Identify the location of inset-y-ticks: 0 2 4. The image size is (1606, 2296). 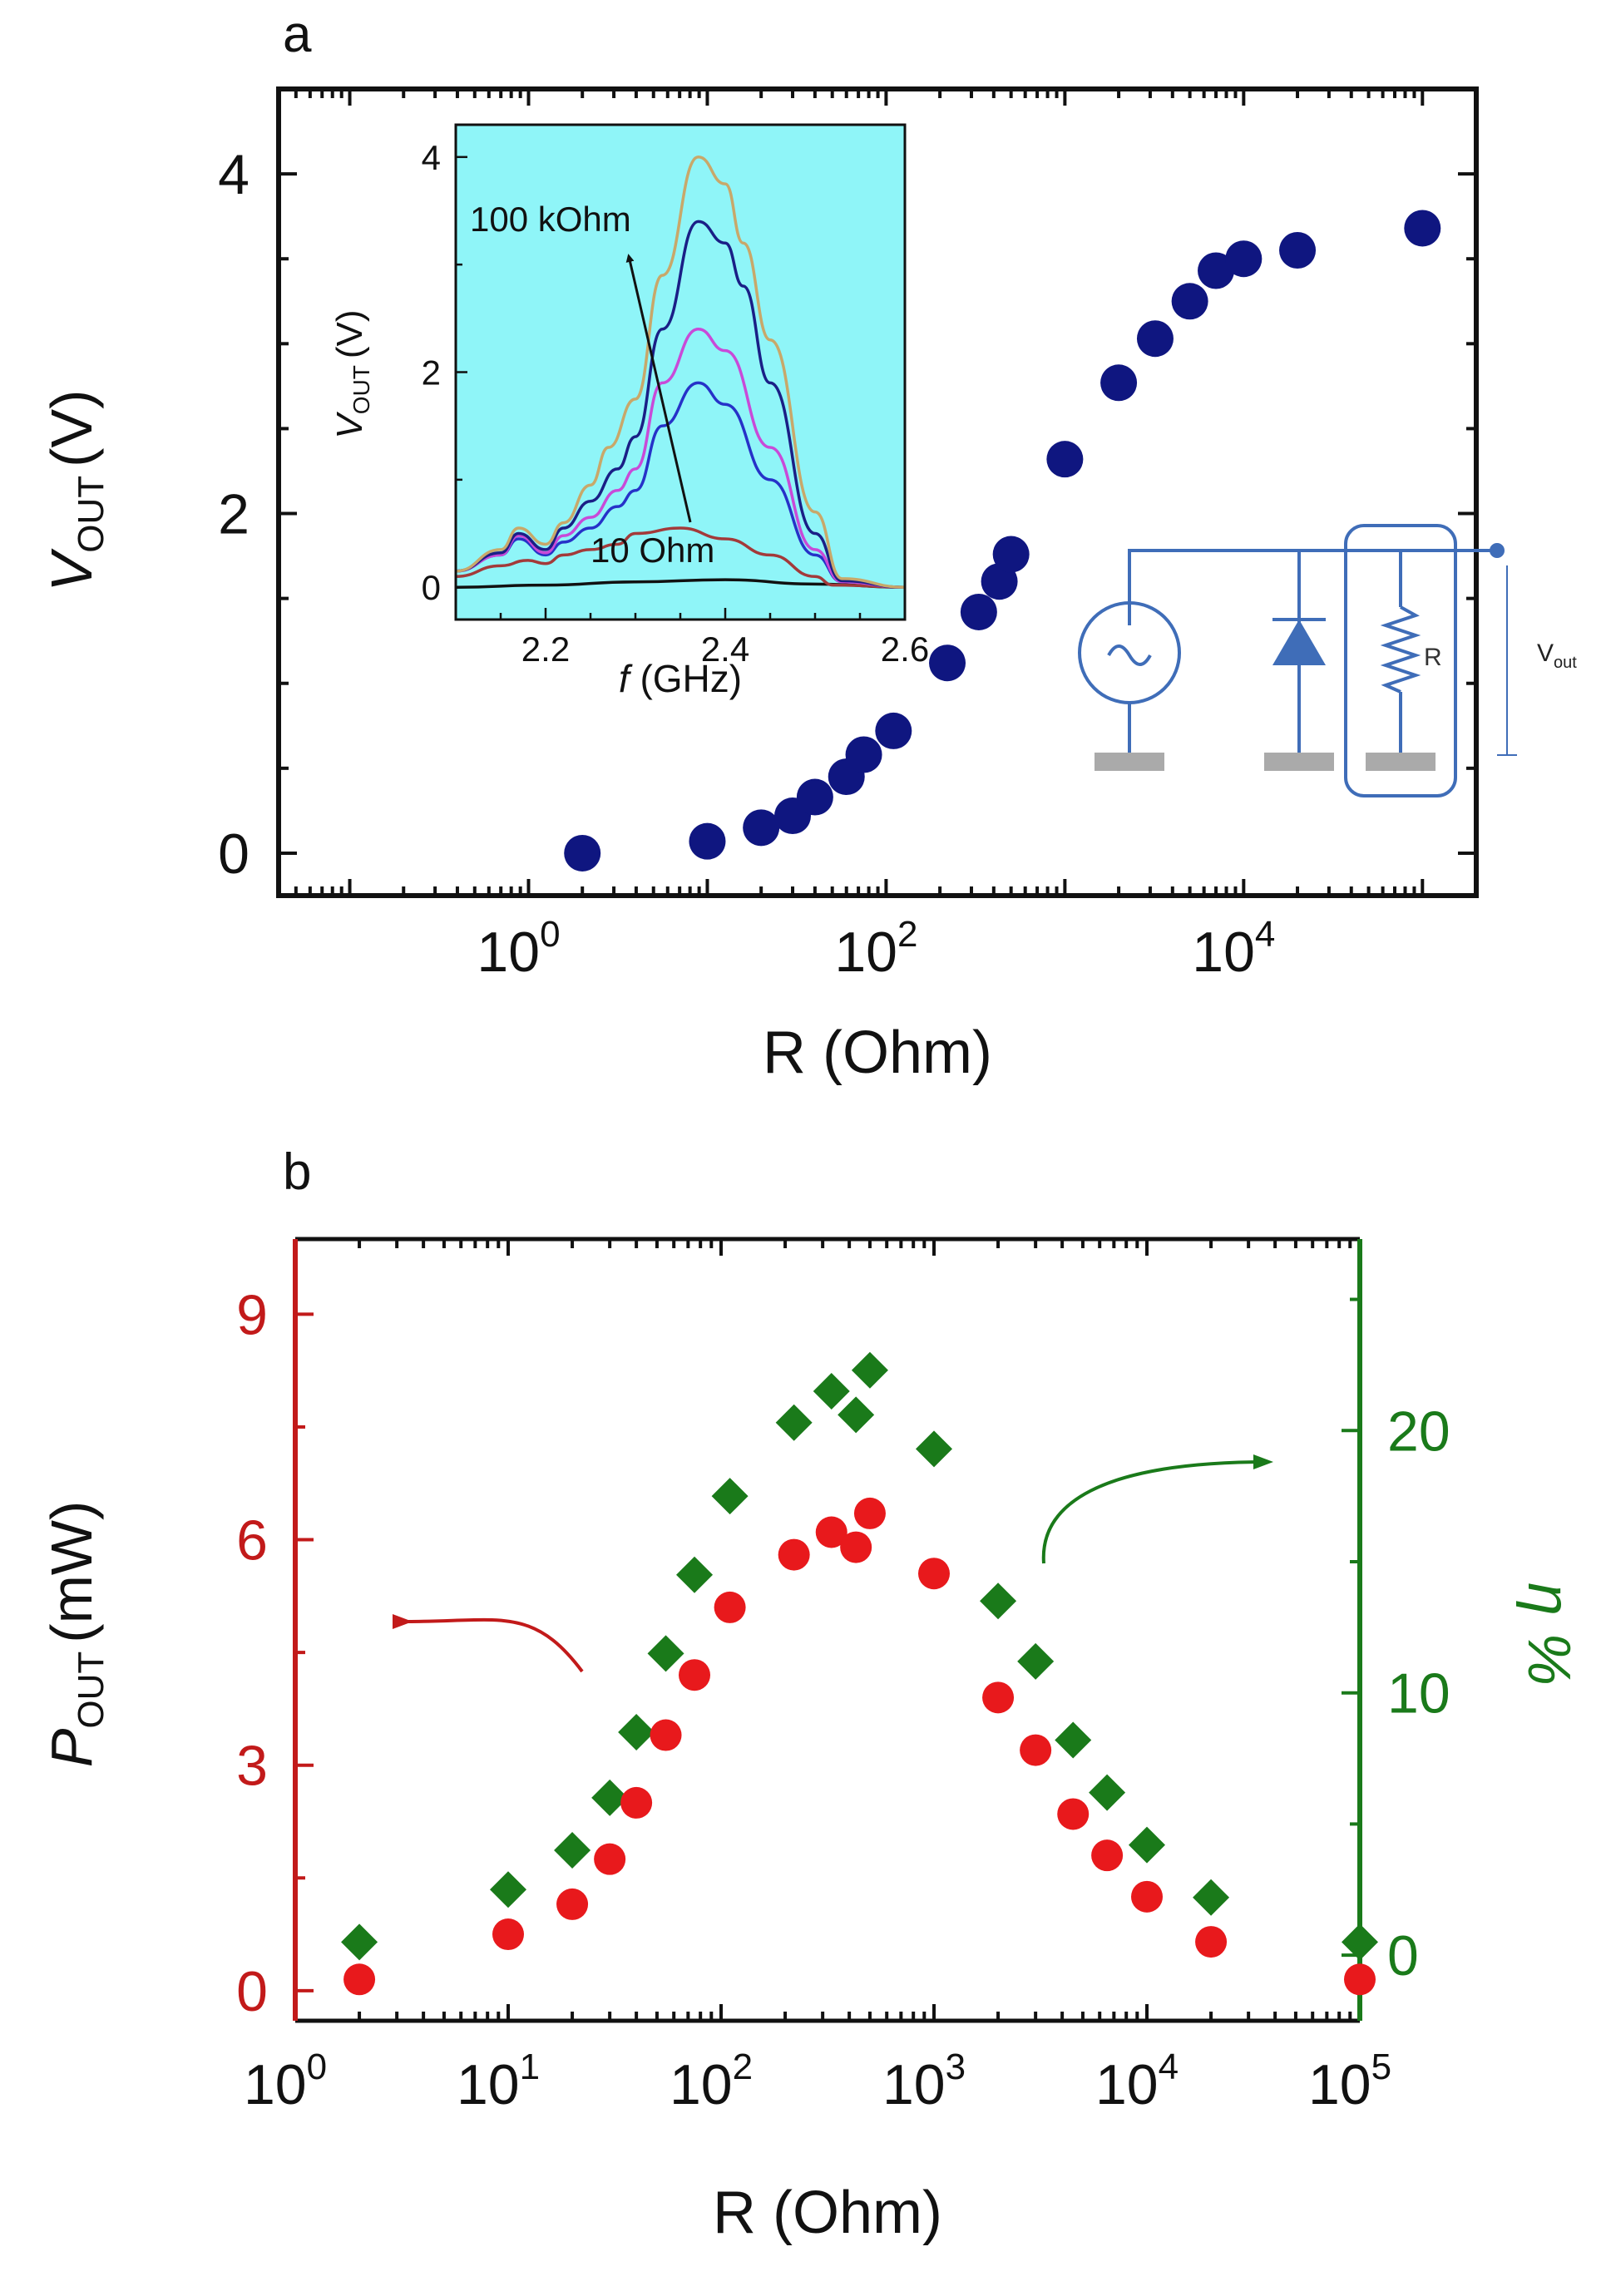
(444, 372).